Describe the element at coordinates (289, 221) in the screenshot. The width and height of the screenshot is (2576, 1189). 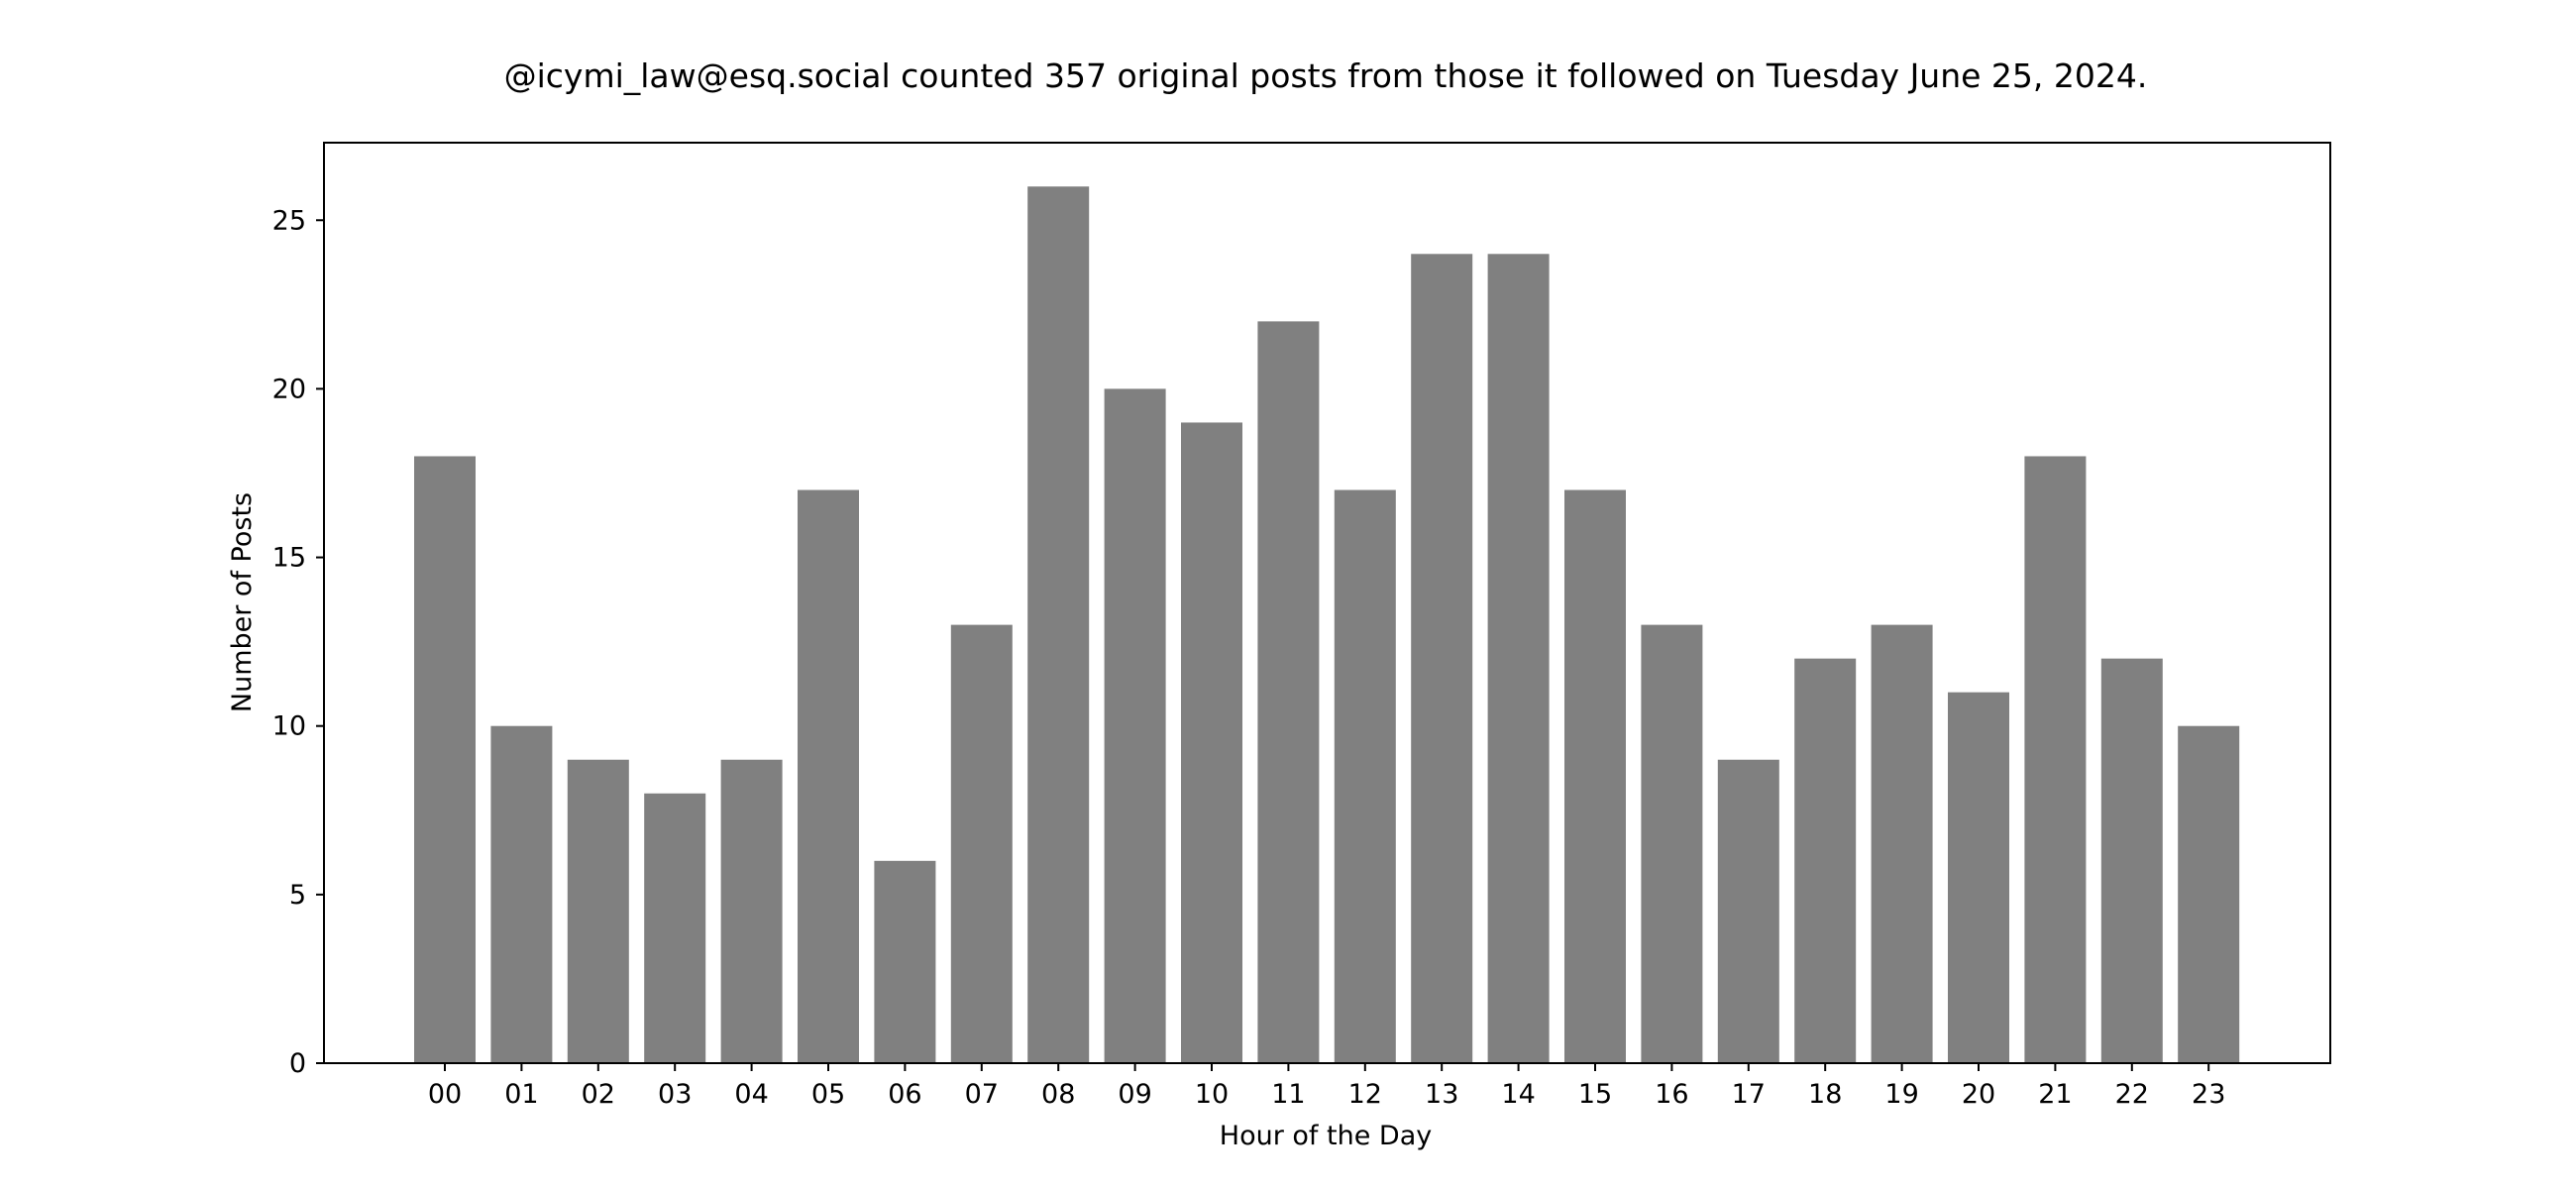
I see `y-tick-label: 25` at that location.